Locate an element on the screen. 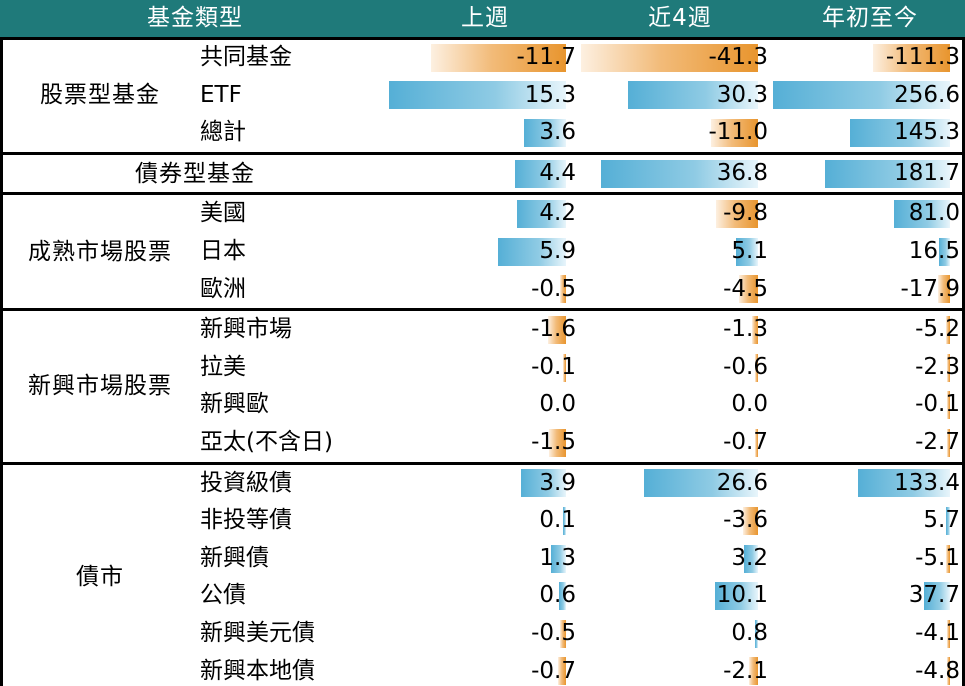  table-row: 共同基金 -11.7 -41.3 -111.3 is located at coordinates (482, 58).